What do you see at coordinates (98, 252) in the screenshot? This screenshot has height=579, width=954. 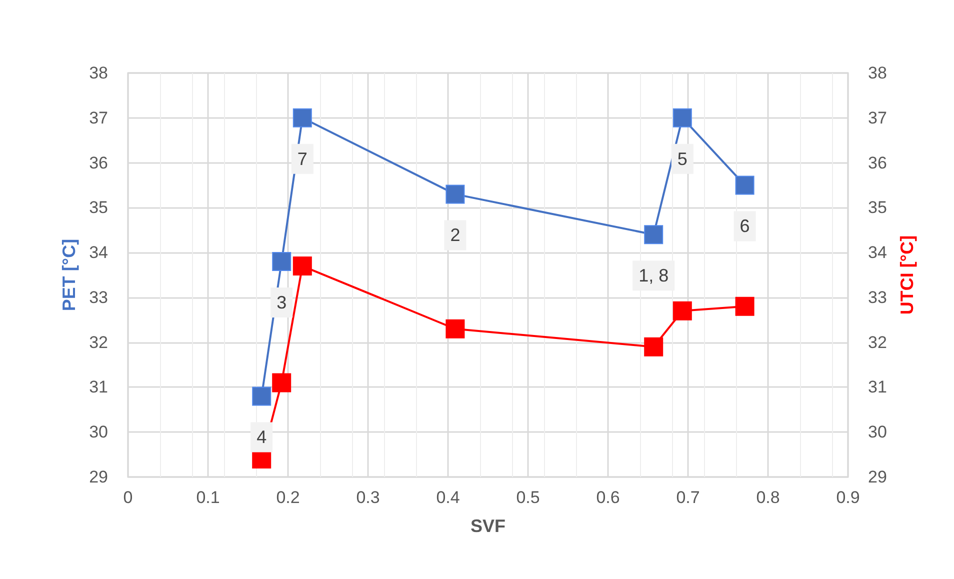 I see `y-tick-label: 34` at bounding box center [98, 252].